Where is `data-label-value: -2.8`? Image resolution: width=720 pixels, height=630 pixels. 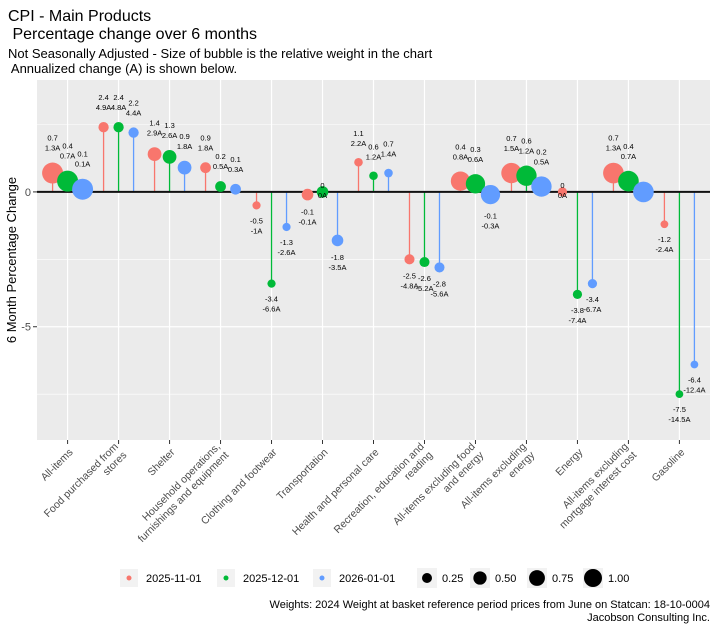
data-label-value: -2.8 is located at coordinates (439, 283).